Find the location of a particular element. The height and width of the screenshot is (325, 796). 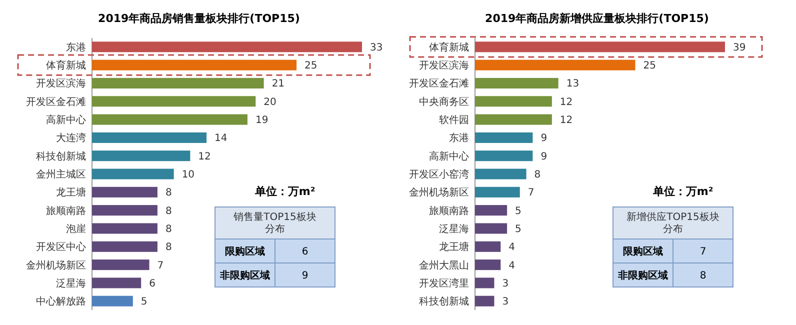

y-tick-label: 中央商务区 is located at coordinates (444, 102).